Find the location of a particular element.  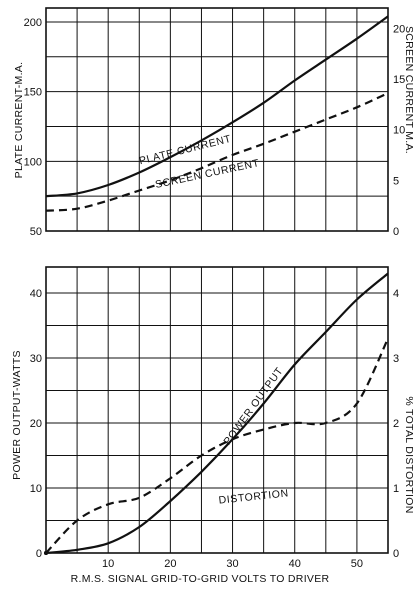

top-right-axis-label: SCREEN CURRENT M.A. is located at coordinates (409, 90).